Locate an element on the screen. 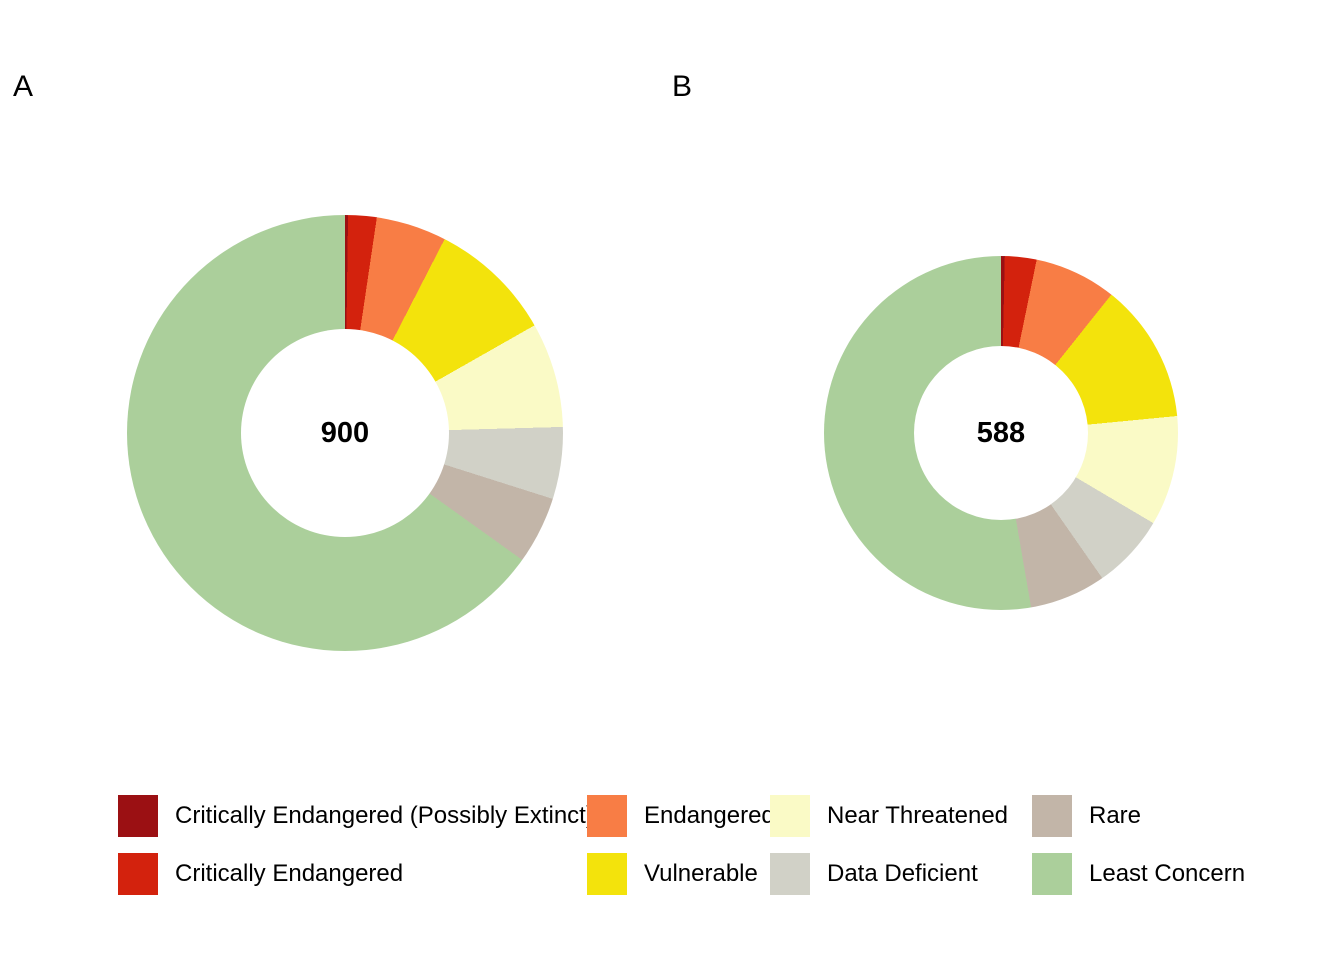 The image size is (1344, 960). legend-item-rare: Rare is located at coordinates (1086, 816).